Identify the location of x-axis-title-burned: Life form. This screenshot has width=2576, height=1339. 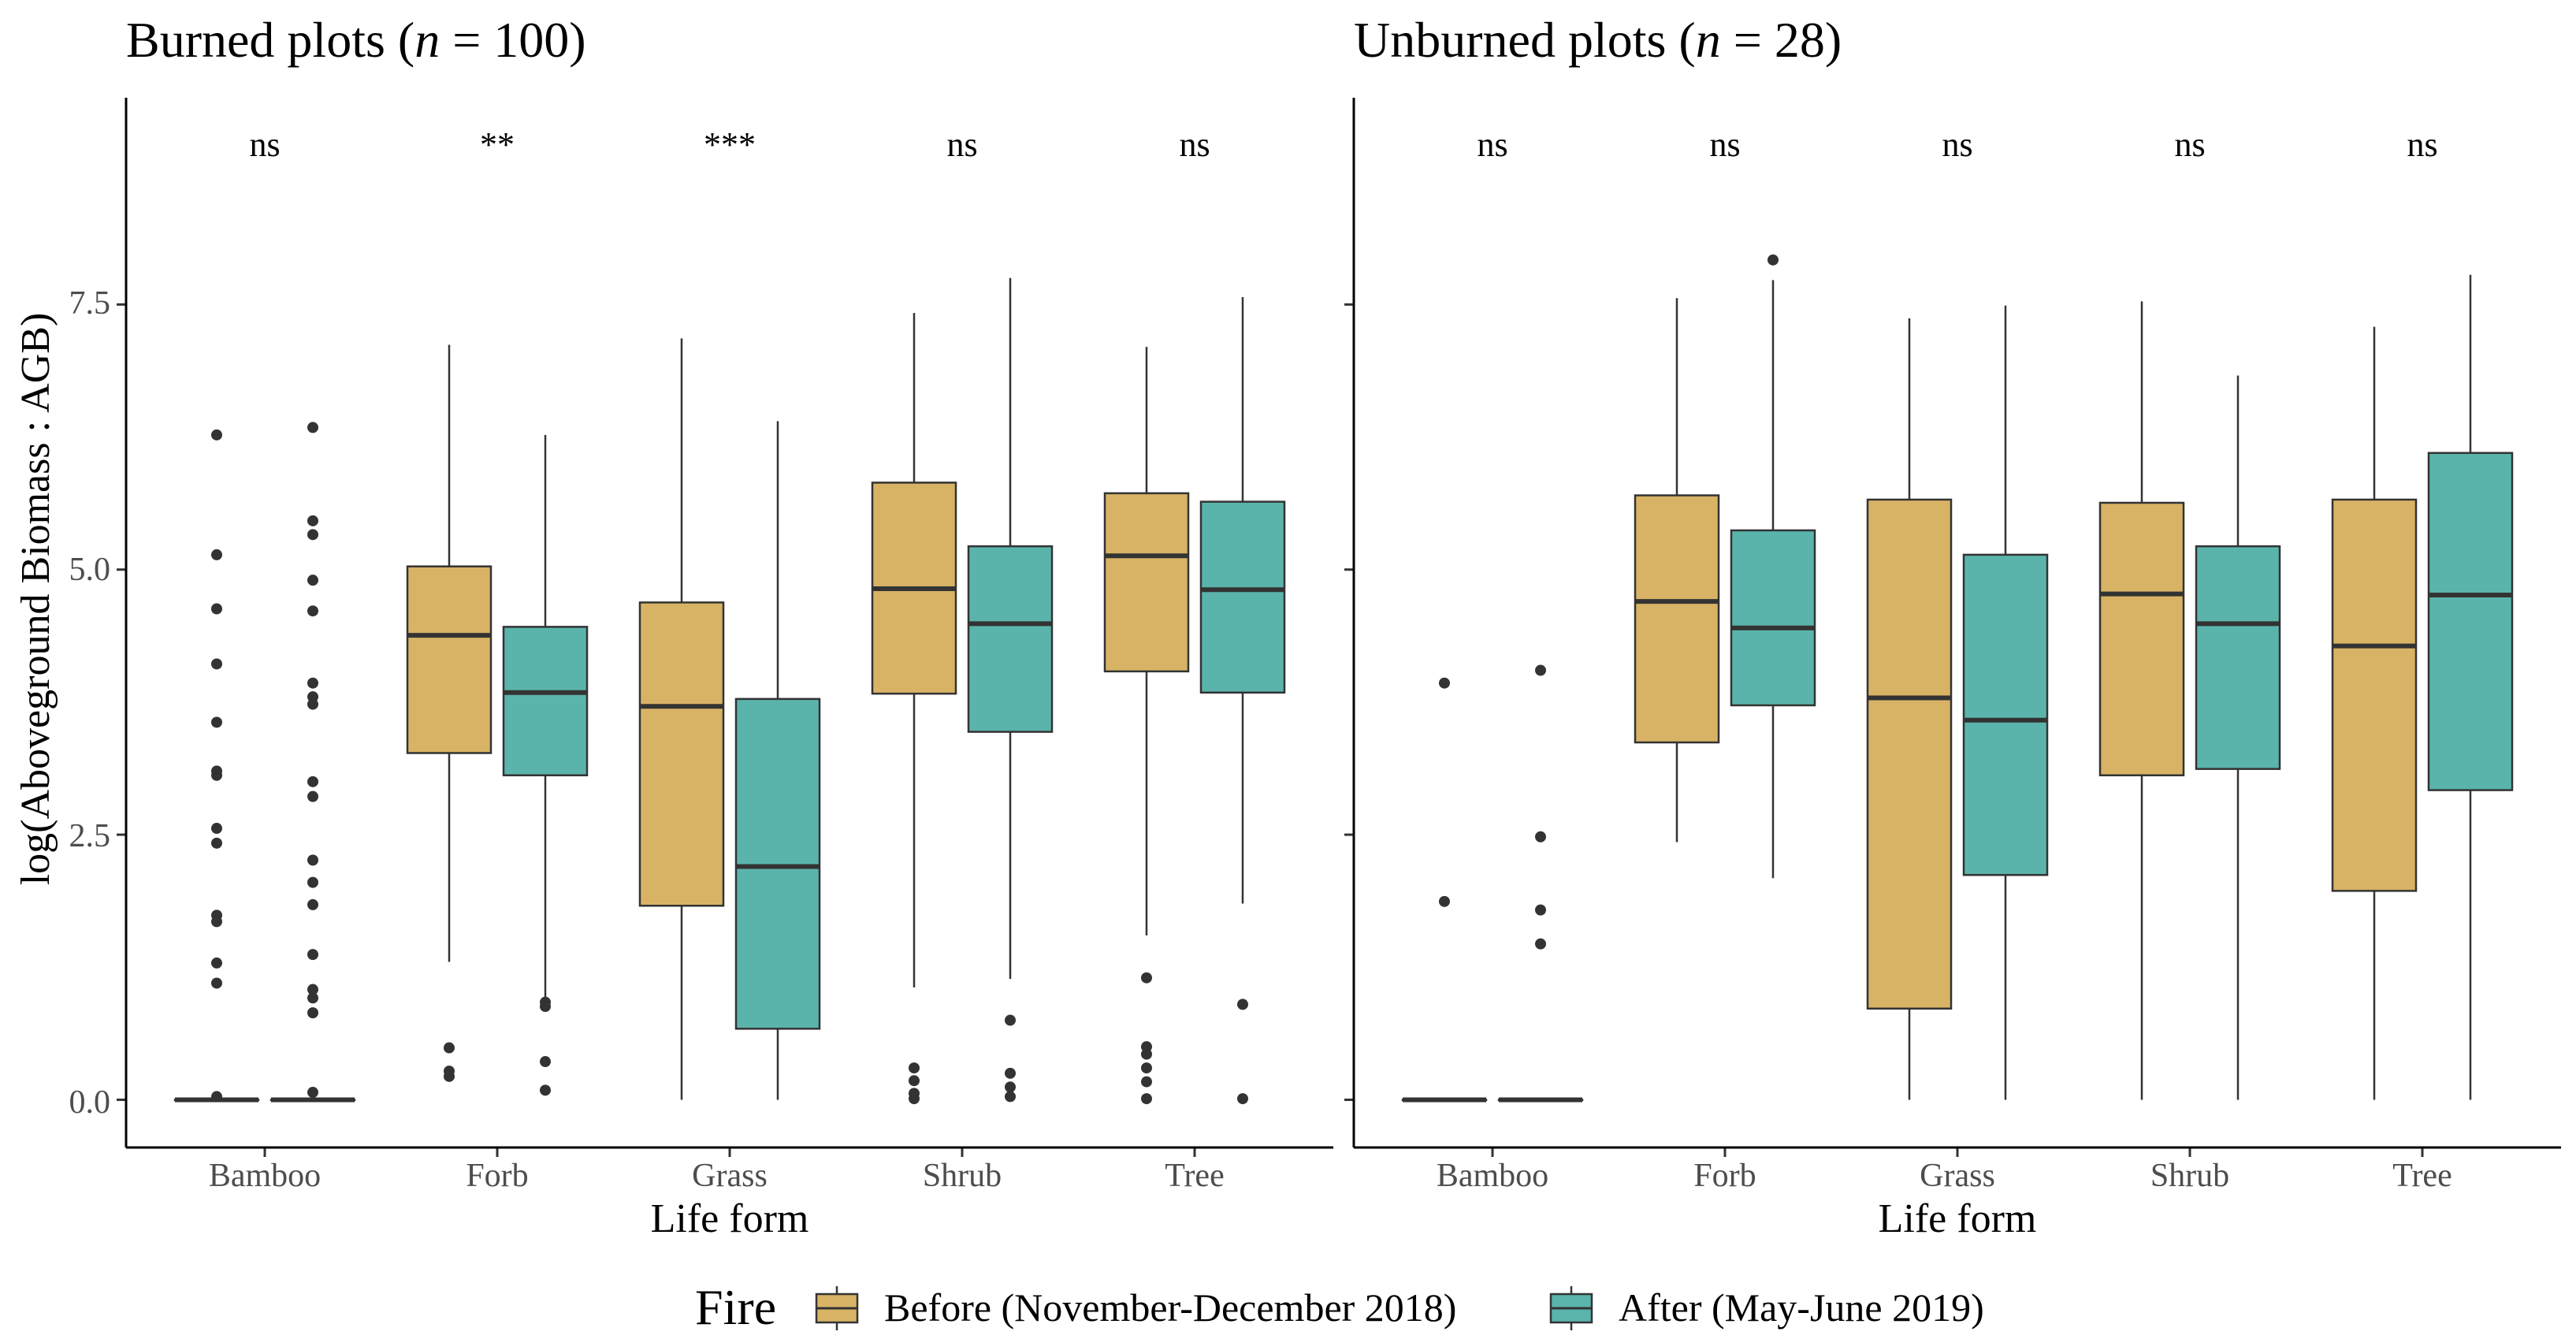
(730, 1218).